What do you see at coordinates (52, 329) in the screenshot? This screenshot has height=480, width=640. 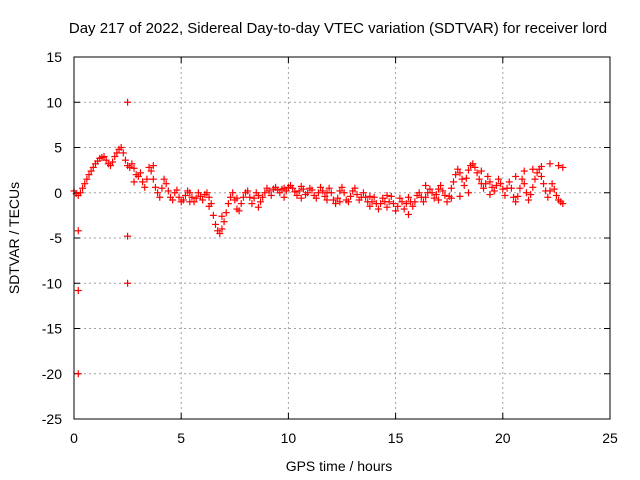 I see `y-tick-label: -15` at bounding box center [52, 329].